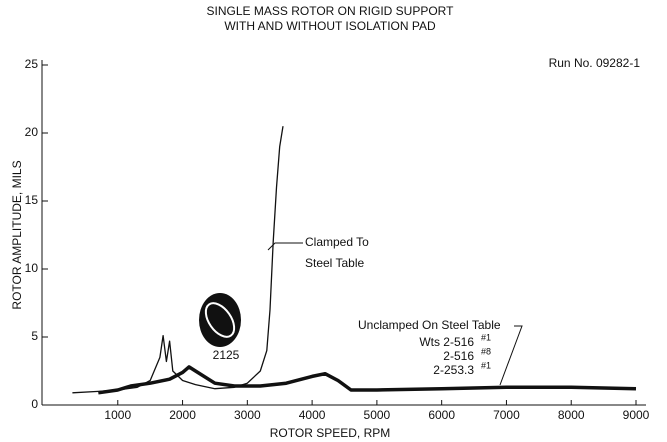  Describe the element at coordinates (312, 415) in the screenshot. I see `x-tick-label: 4000` at that location.